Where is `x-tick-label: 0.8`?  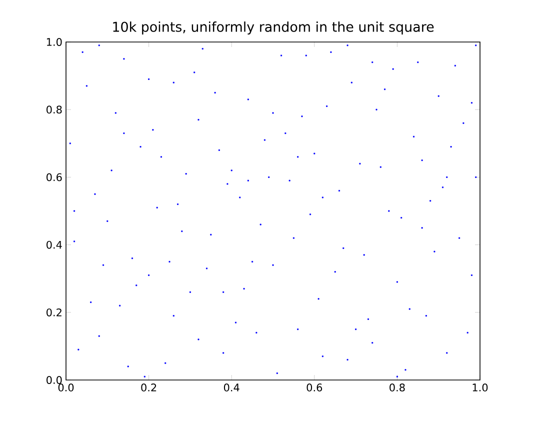
x-tick-label: 0.8 is located at coordinates (397, 388).